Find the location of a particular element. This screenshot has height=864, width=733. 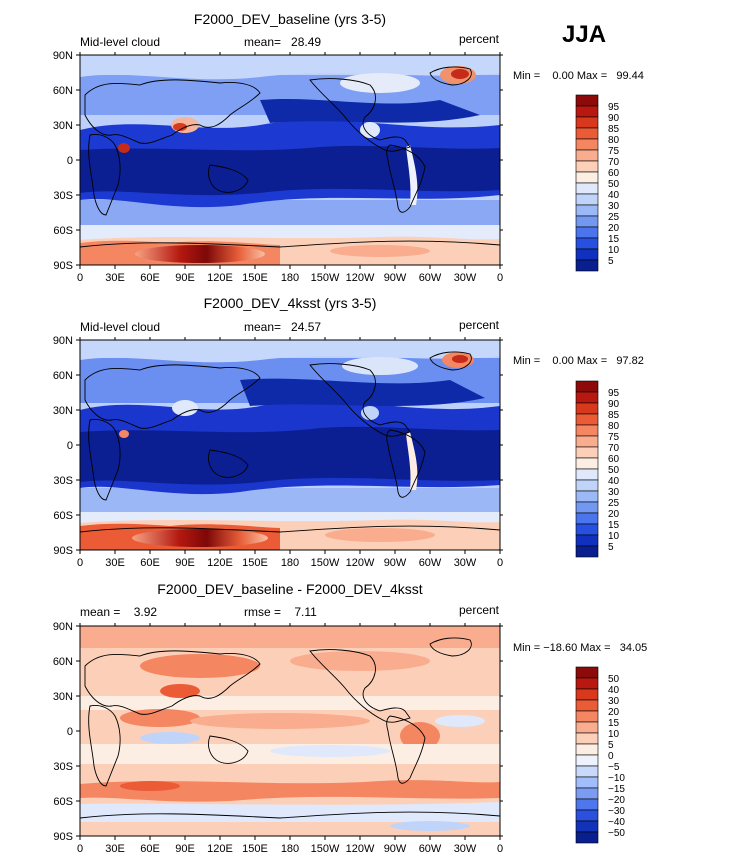

panel-1-x-tick-label: 0 is located at coordinates (500, 278).